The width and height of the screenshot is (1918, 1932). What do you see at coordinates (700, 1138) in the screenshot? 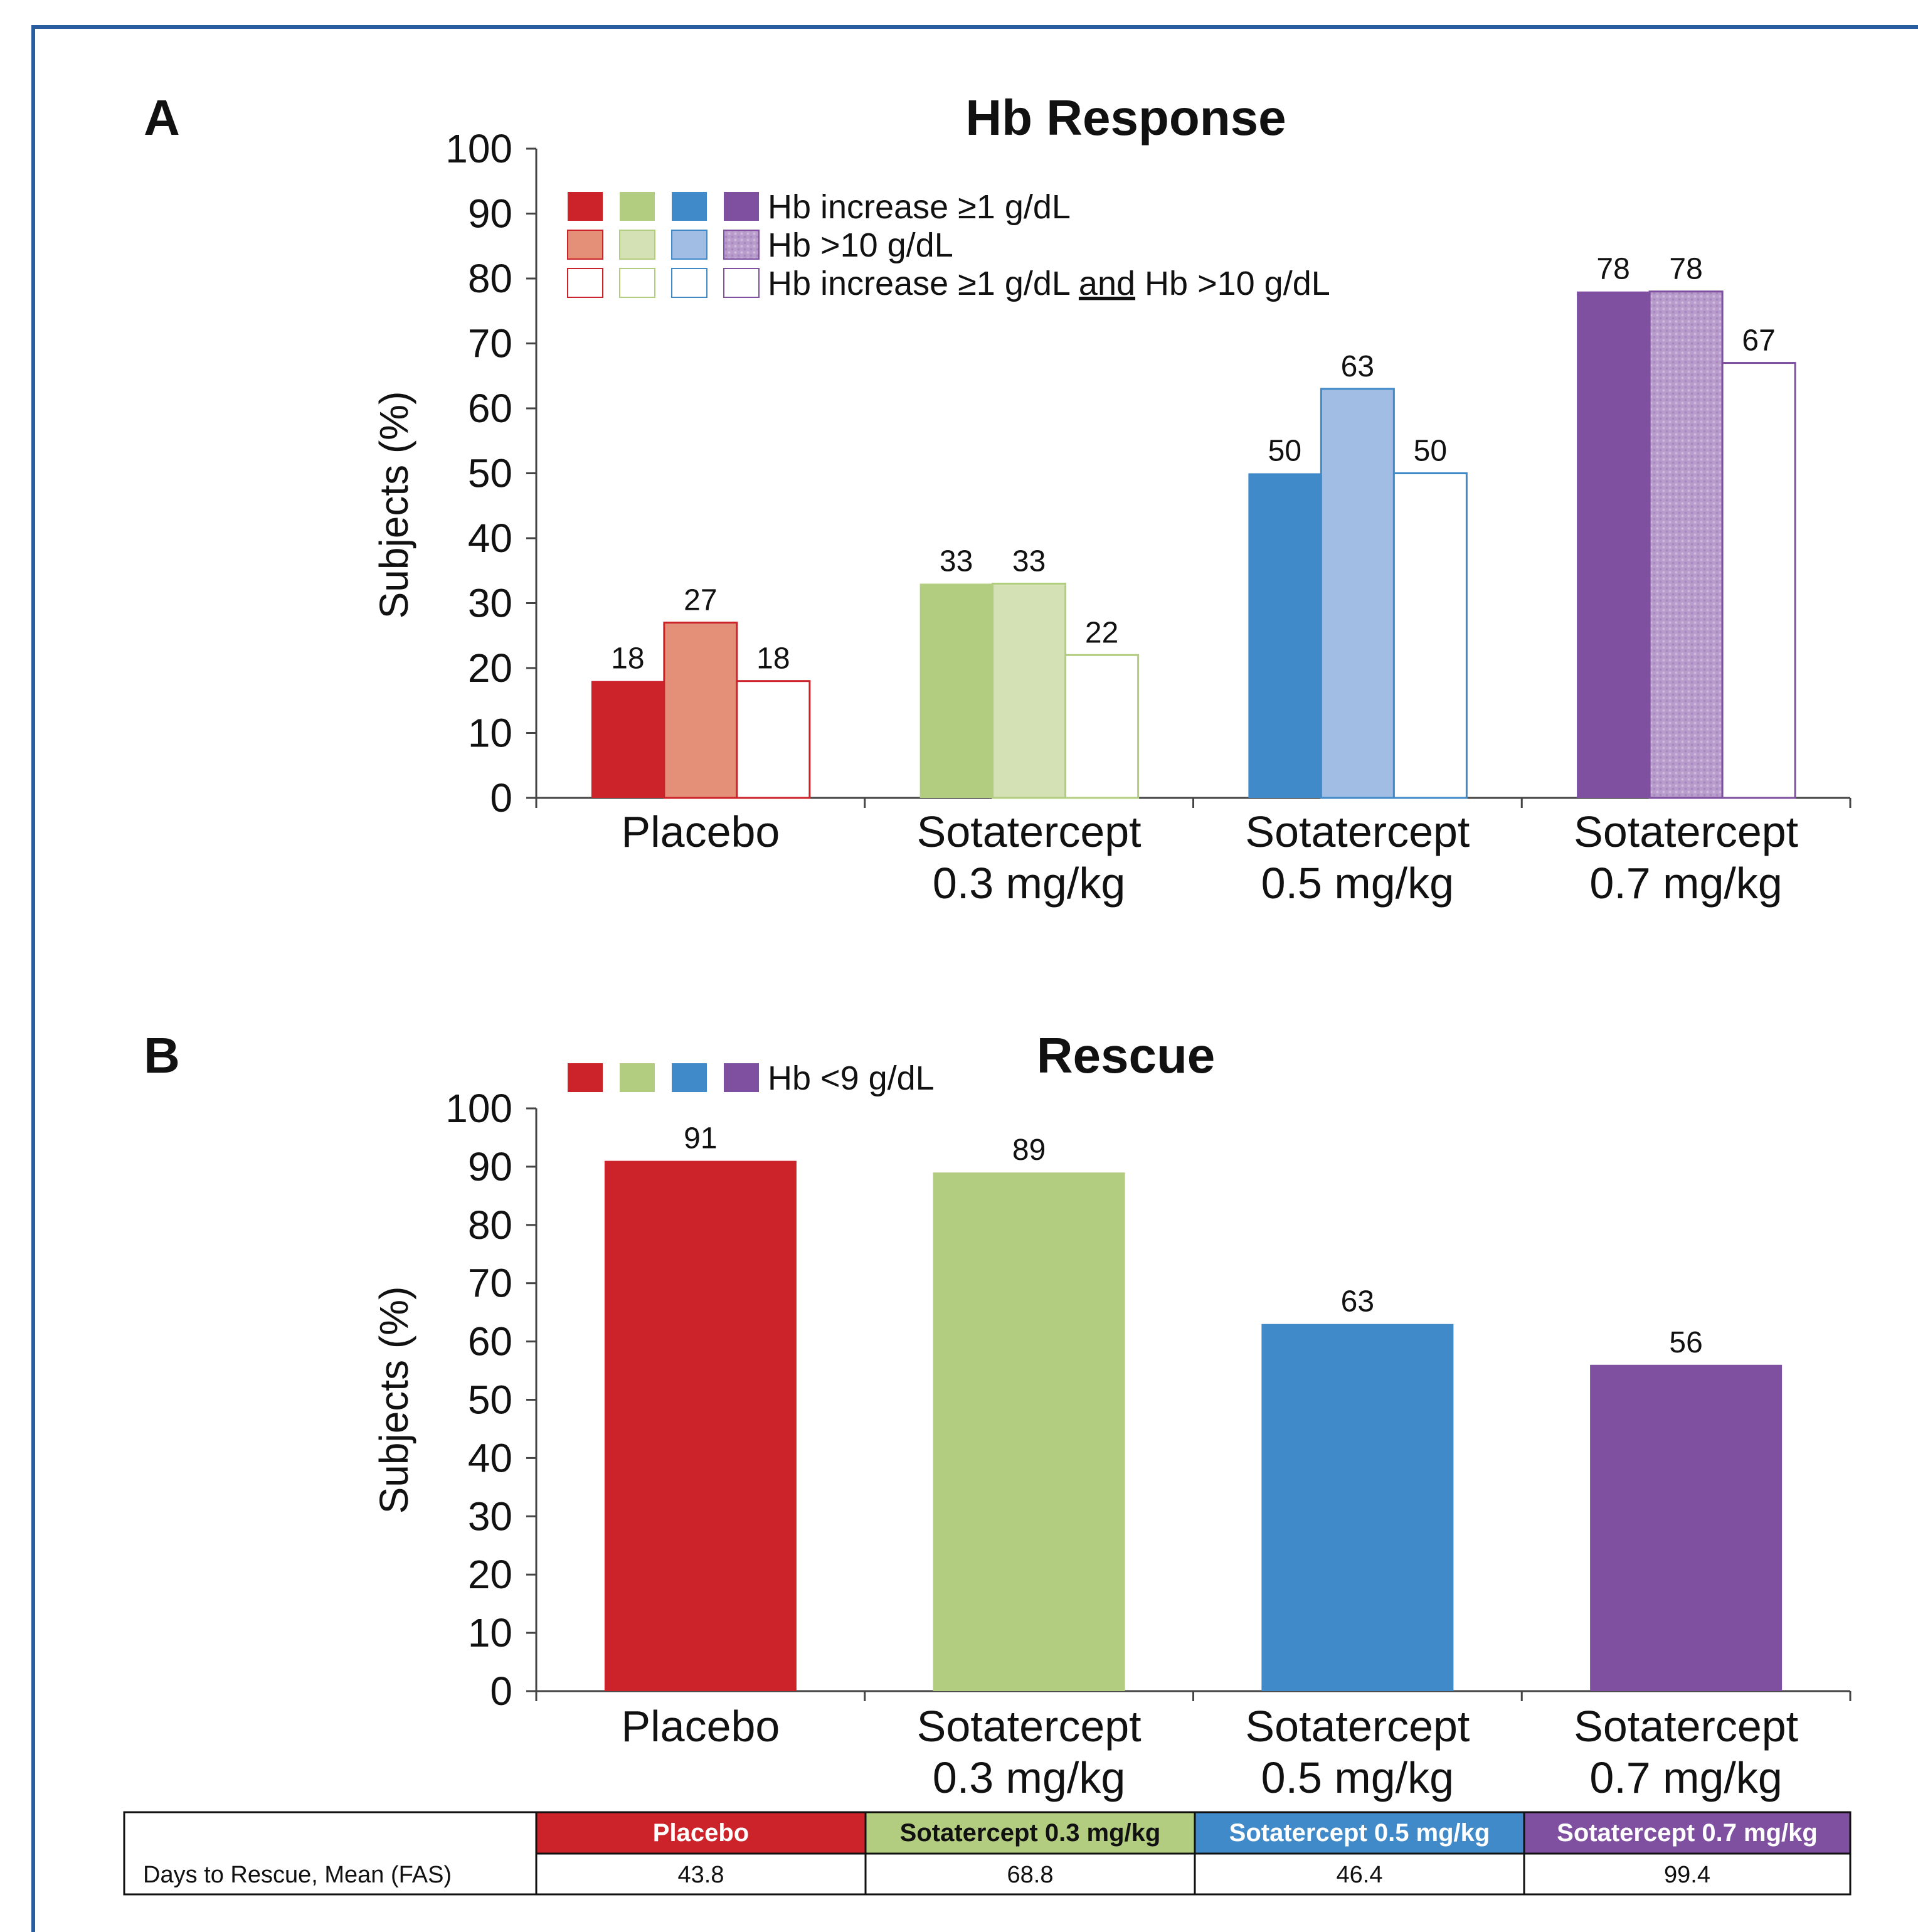
I see `bar-value-label: 91` at bounding box center [700, 1138].